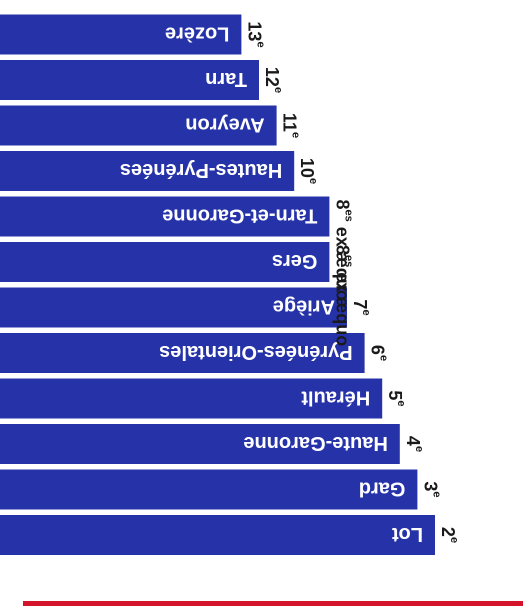  What do you see at coordinates (224, 125) in the screenshot?
I see `bar-label: Aveyron` at bounding box center [224, 125].